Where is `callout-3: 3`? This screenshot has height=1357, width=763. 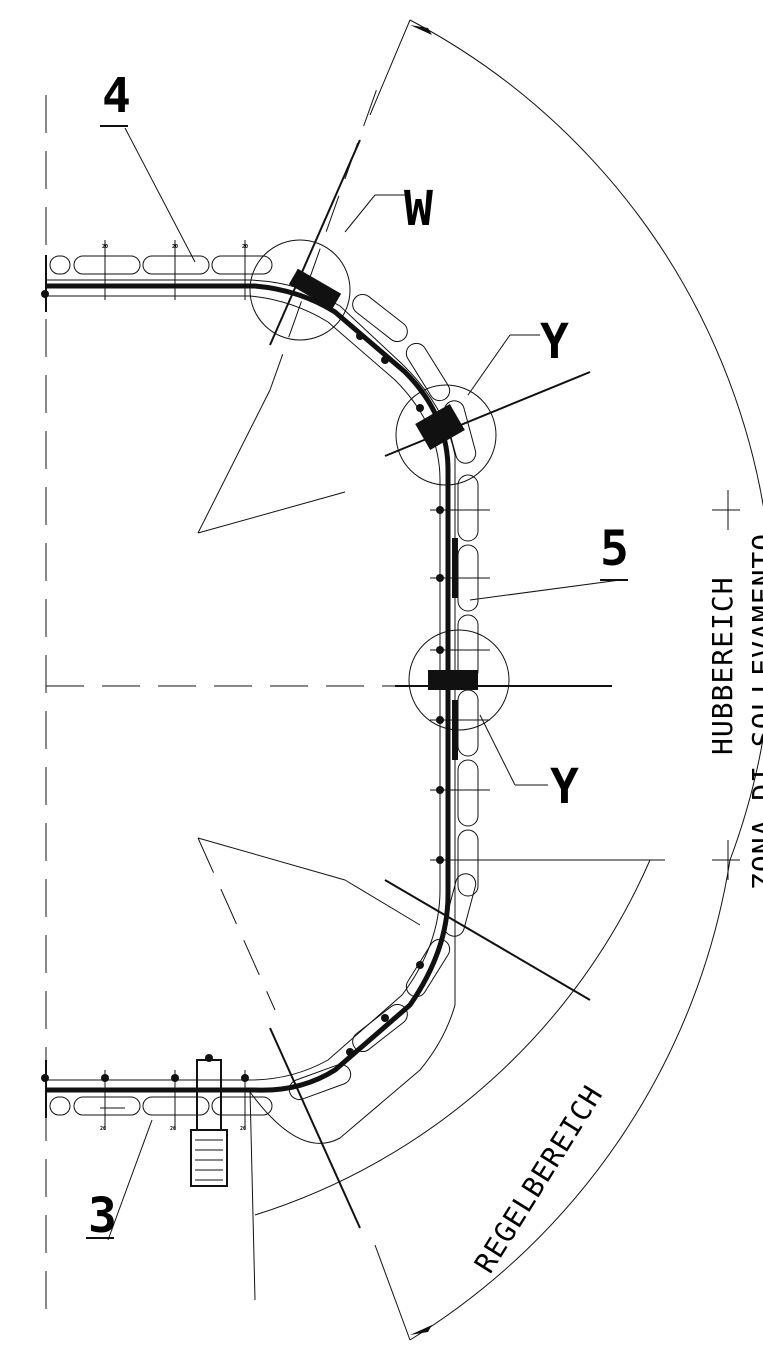 callout-3: 3 is located at coordinates (102, 1216).